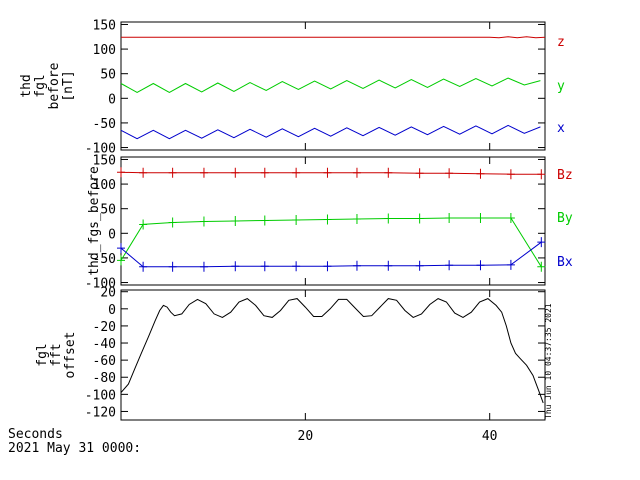 The width and height of the screenshot is (640, 480). What do you see at coordinates (104, 378) in the screenshot?
I see `y-tick-label: -80` at bounding box center [104, 378].